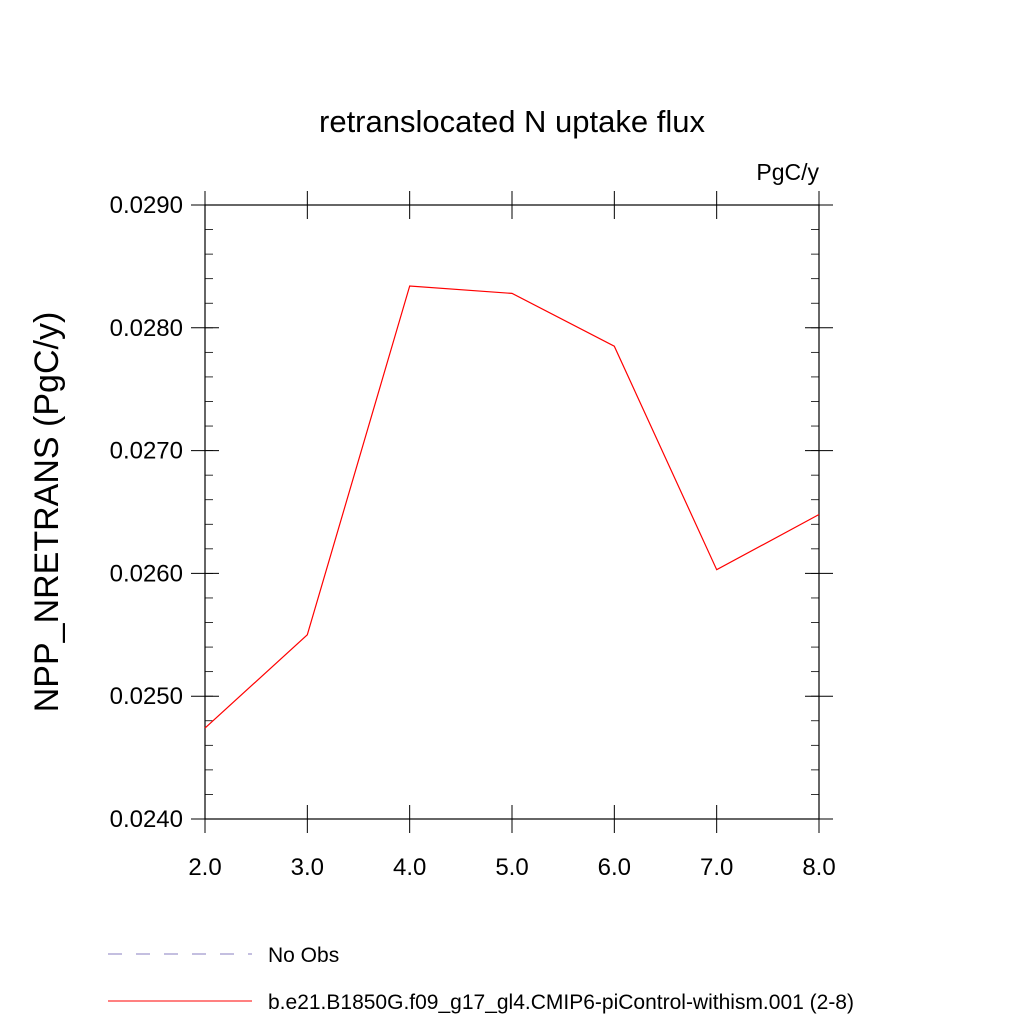 The width and height of the screenshot is (1024, 1024). I want to click on x-tick-label: 3.0, so click(307, 867).